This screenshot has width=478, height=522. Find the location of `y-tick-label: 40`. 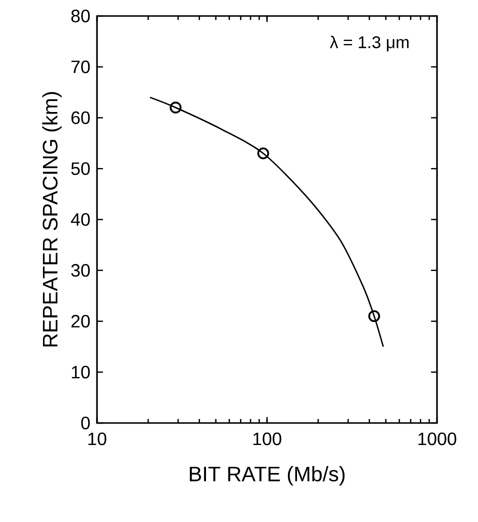

y-tick-label: 40 is located at coordinates (80, 219).